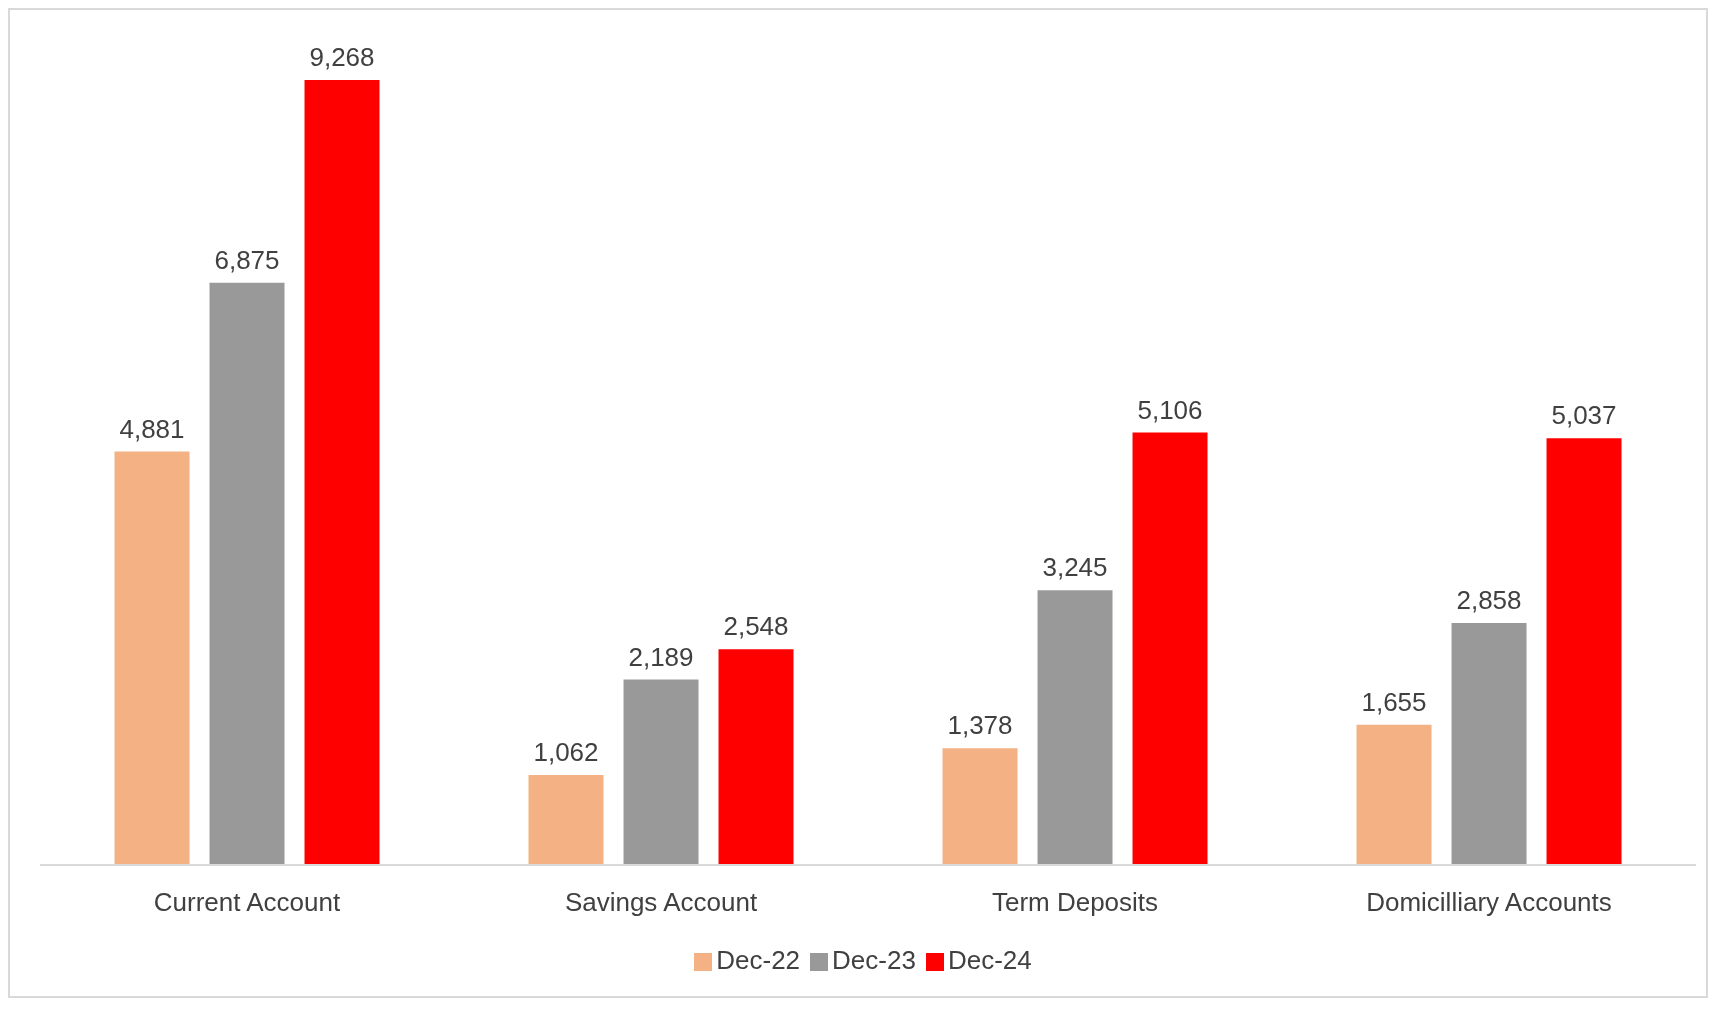  I want to click on data-label: 2,858, so click(1489, 599).